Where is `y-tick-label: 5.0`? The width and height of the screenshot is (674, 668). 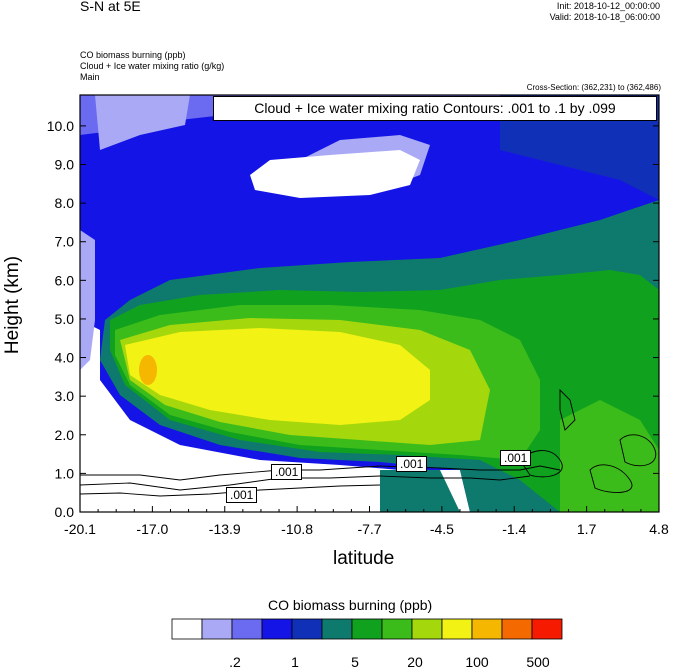
y-tick-label: 5.0 is located at coordinates (65, 319).